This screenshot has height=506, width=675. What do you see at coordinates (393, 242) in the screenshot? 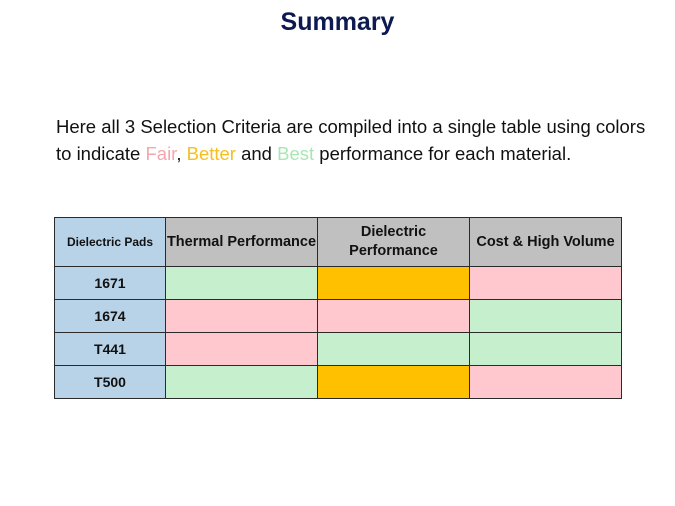
I see `column-header-dielectric: Dielectric Performance` at bounding box center [393, 242].